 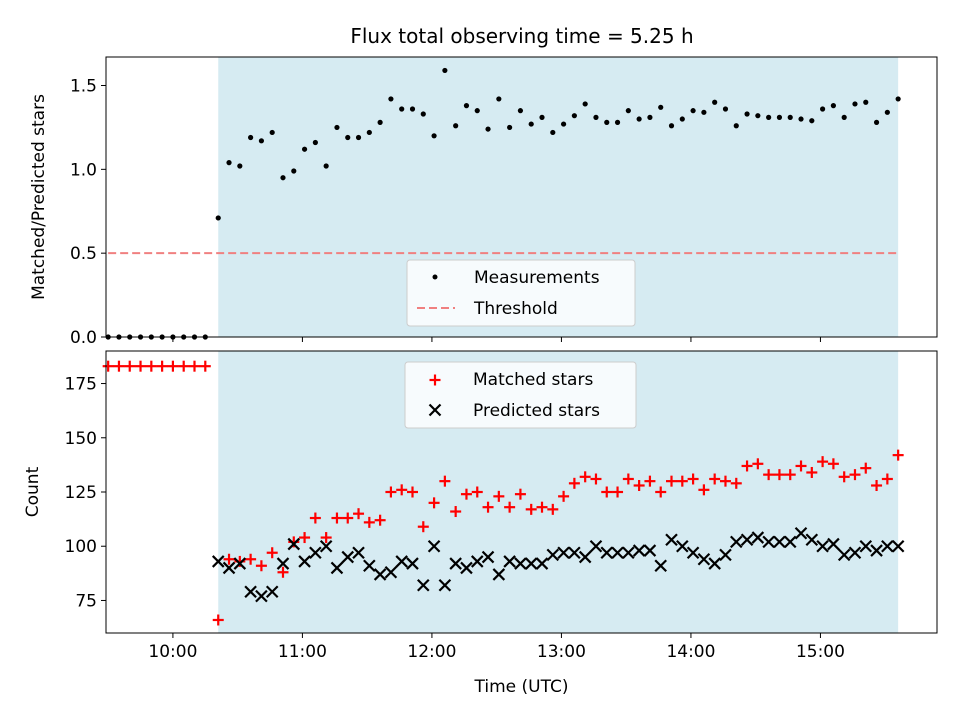 What do you see at coordinates (558, 564) in the screenshot?
I see `predicted-stars-points` at bounding box center [558, 564].